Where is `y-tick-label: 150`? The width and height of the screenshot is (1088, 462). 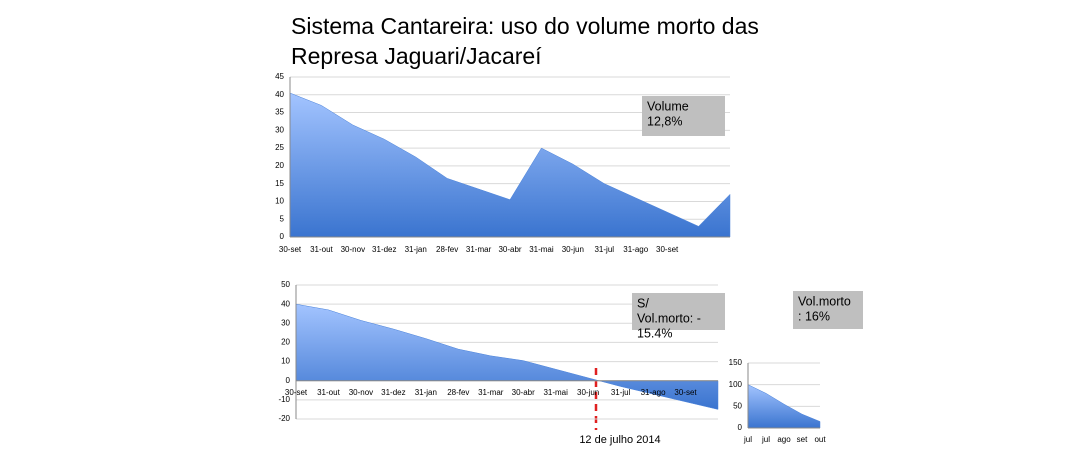 y-tick-label: 150 is located at coordinates (736, 362).